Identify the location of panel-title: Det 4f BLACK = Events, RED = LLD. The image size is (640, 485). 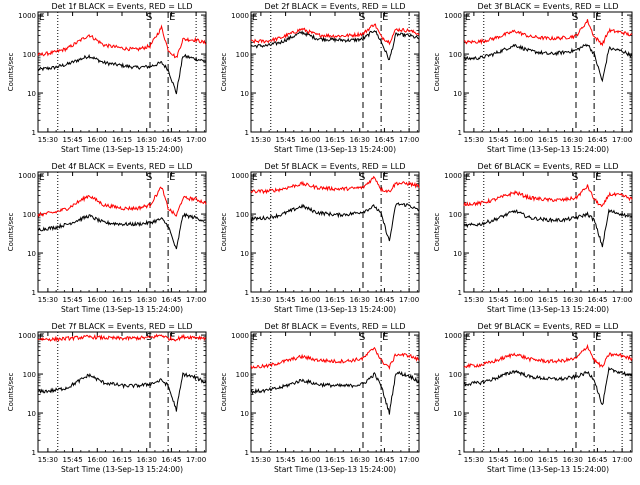
(121, 166).